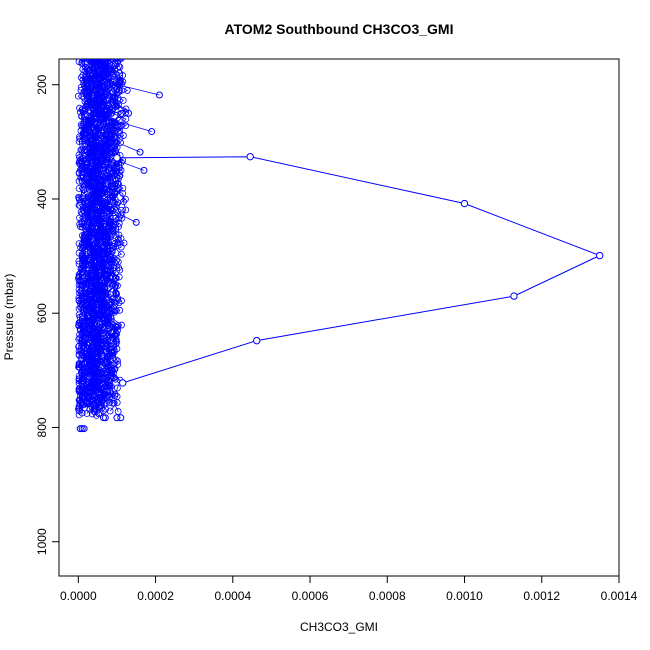 Image resolution: width=650 pixels, height=650 pixels. I want to click on x-tick-label: 0.0014, so click(619, 596).